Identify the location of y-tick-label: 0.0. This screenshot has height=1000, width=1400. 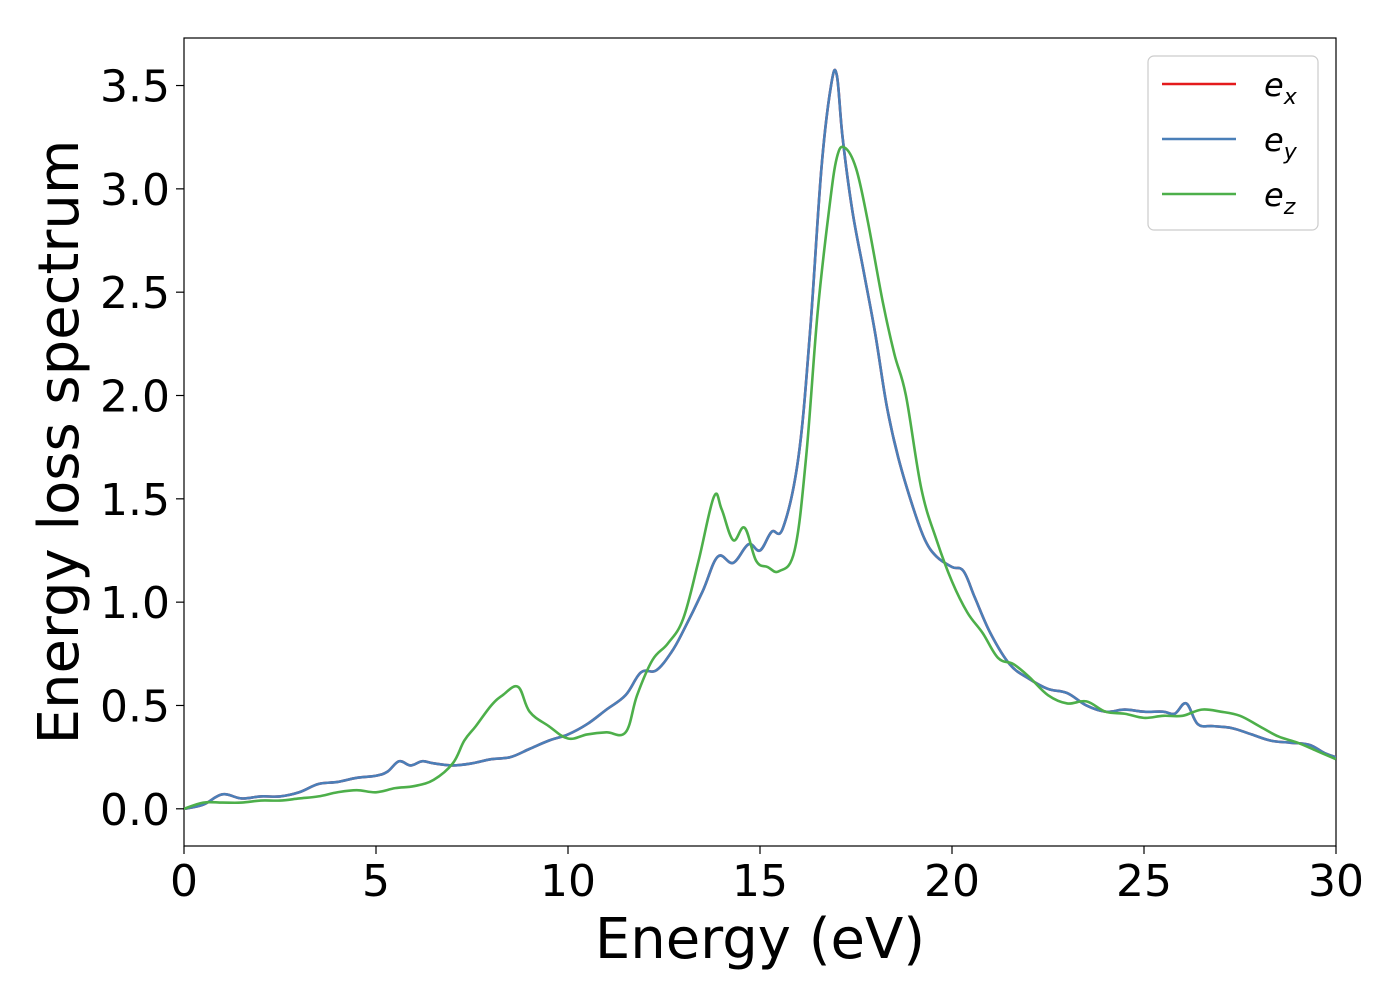
(135, 810).